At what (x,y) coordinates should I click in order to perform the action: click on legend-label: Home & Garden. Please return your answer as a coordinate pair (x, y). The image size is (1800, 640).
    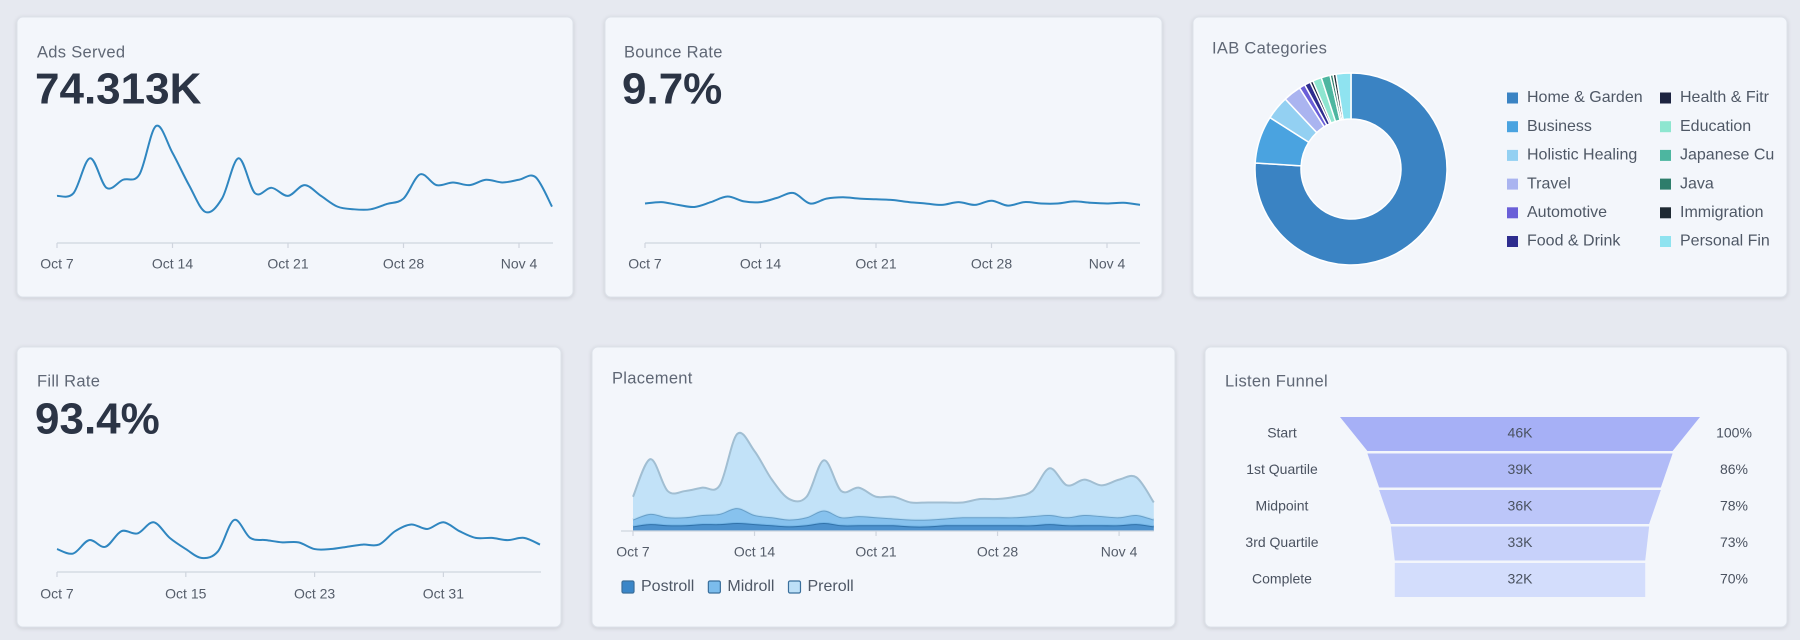
    Looking at the image, I should click on (1585, 97).